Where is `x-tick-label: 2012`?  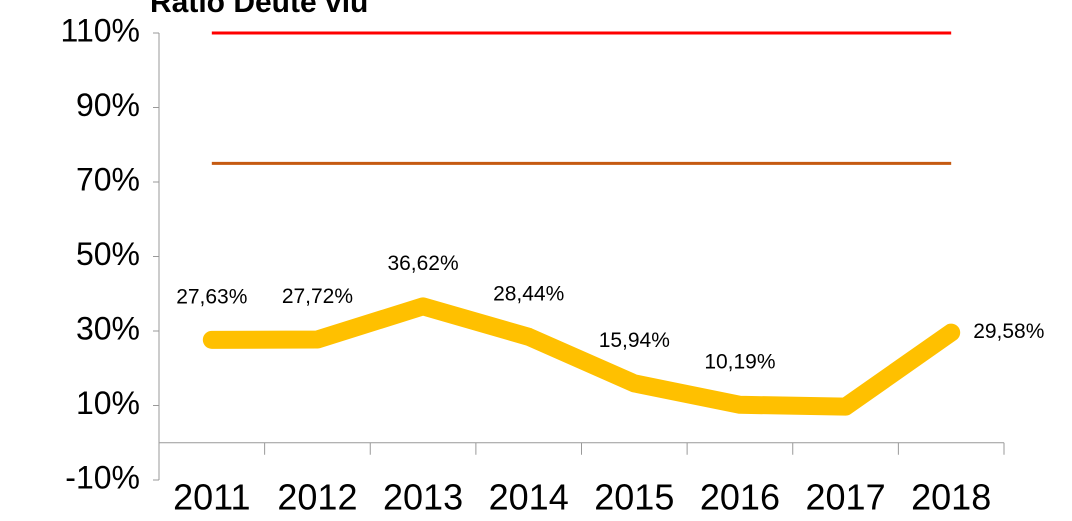
x-tick-label: 2012 is located at coordinates (317, 497).